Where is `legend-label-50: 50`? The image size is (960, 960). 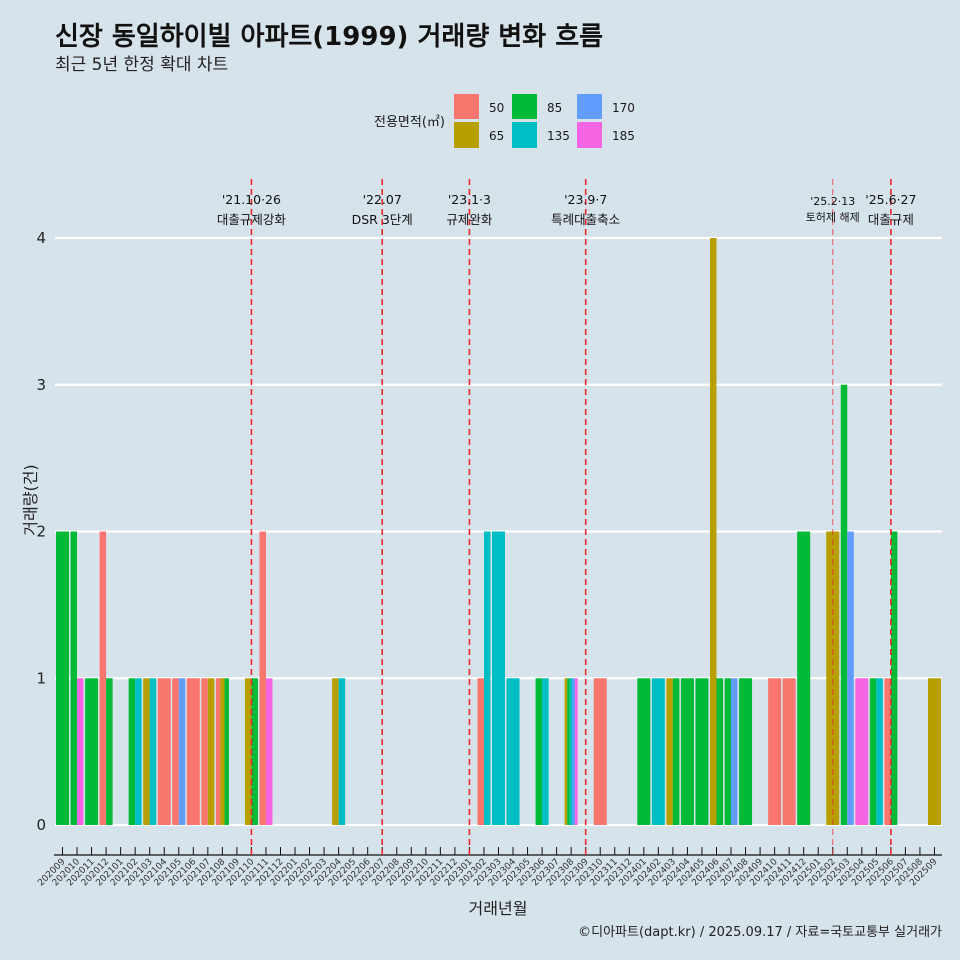
legend-label-50: 50 is located at coordinates (496, 108).